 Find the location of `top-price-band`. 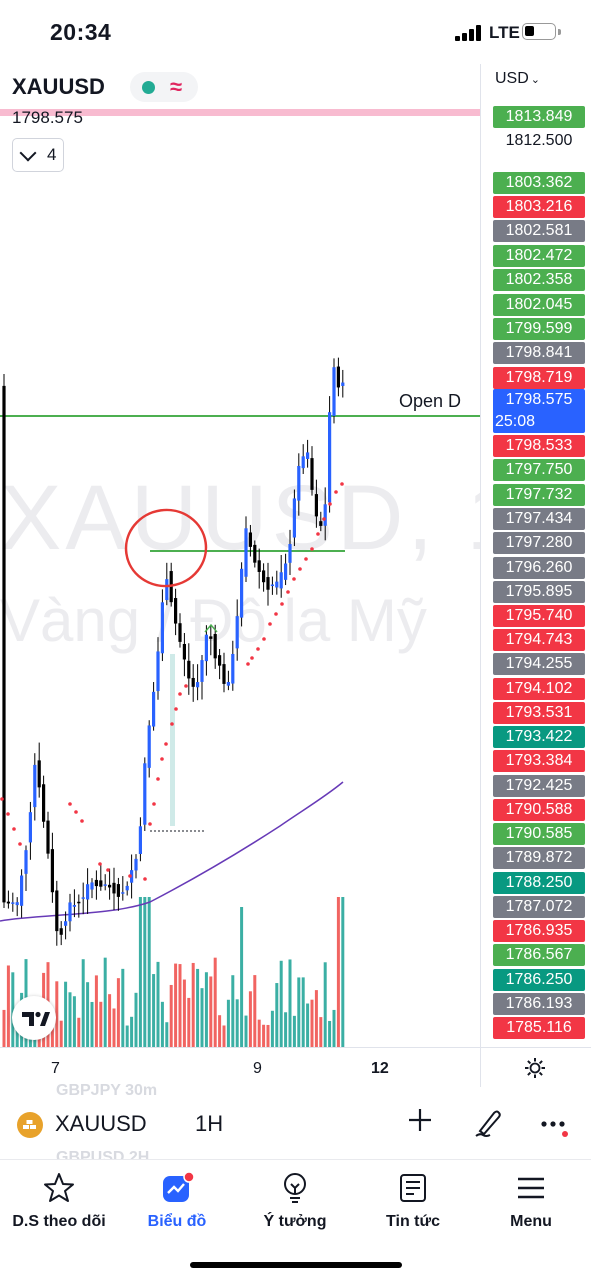

top-price-band is located at coordinates (240, 112).